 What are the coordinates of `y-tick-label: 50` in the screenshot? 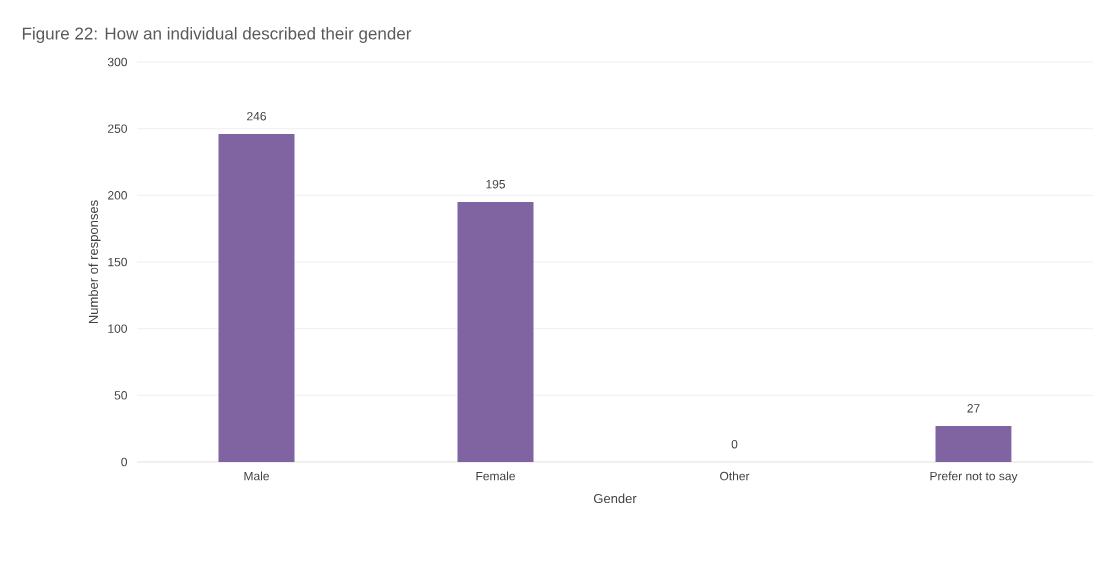 It's located at (120, 395).